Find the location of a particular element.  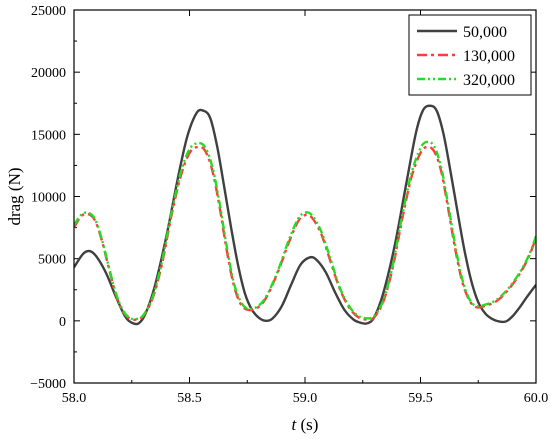

legend-box is located at coordinates (470, 55).